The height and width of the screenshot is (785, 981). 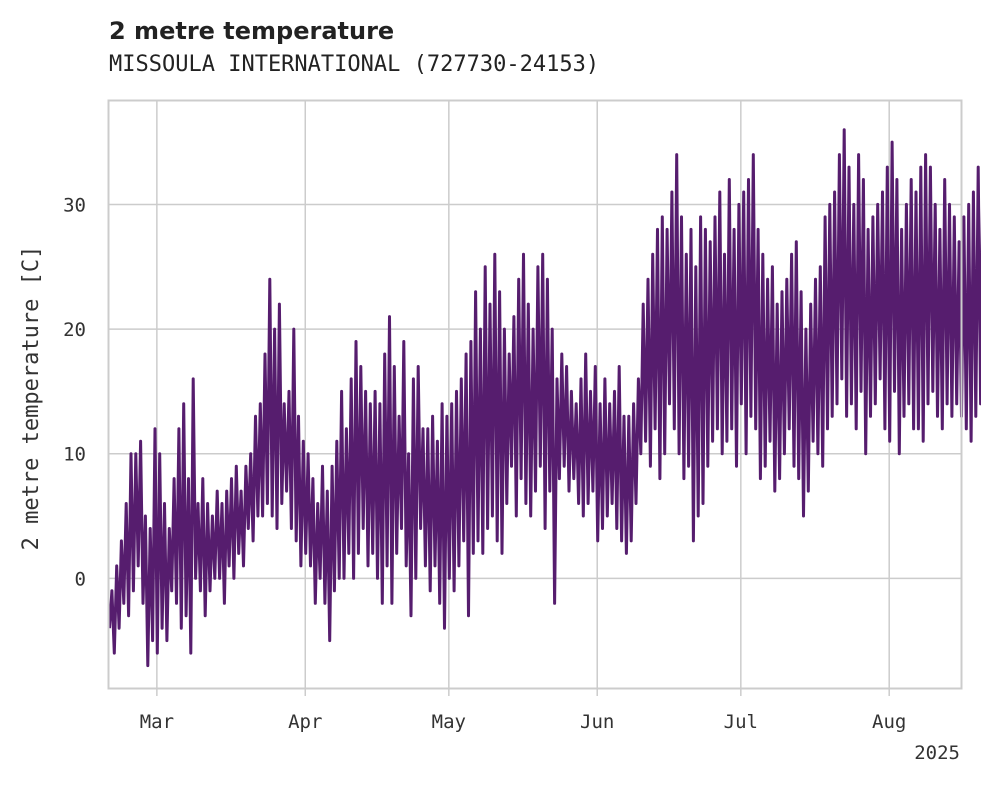 I want to click on x-tick-label: Aug, so click(x=889, y=722).